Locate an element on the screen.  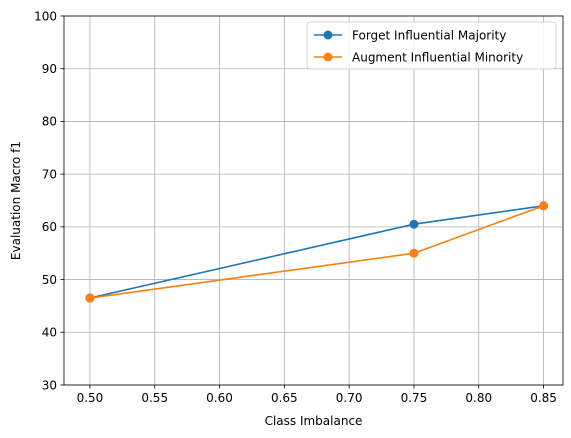
legend-label: Forget Influential Majority is located at coordinates (429, 35).